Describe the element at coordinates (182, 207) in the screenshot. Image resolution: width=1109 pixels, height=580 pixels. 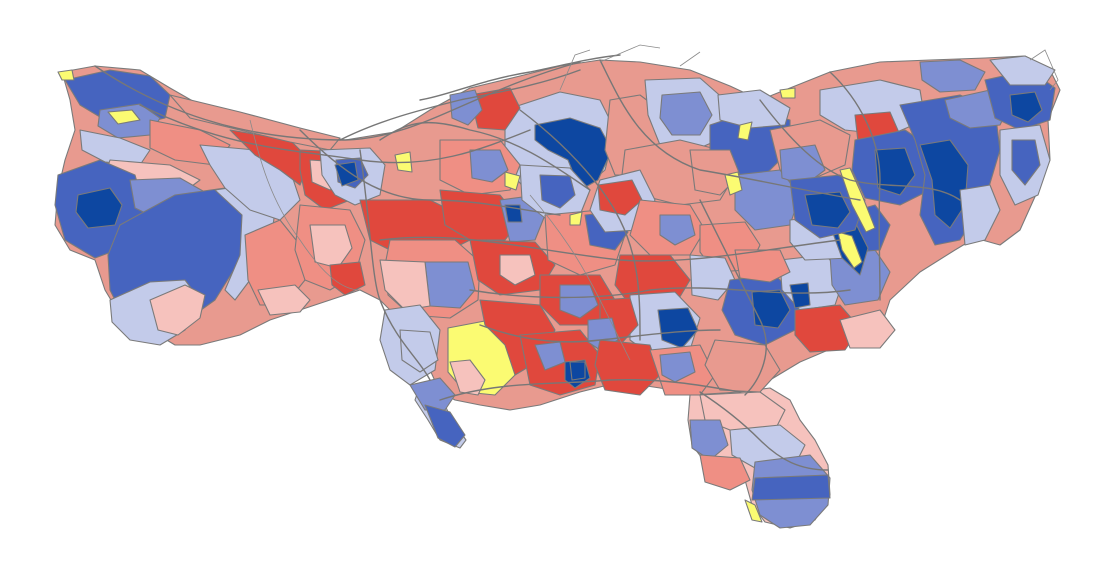
I see `west-coast-regions` at that location.